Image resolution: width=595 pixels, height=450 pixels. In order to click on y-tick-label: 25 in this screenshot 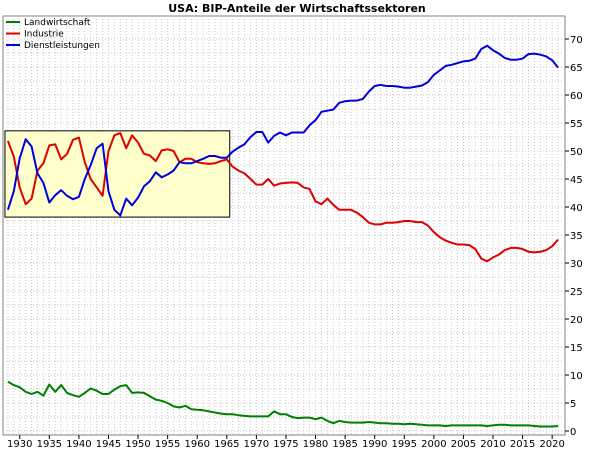, I will do `click(576, 292)`.